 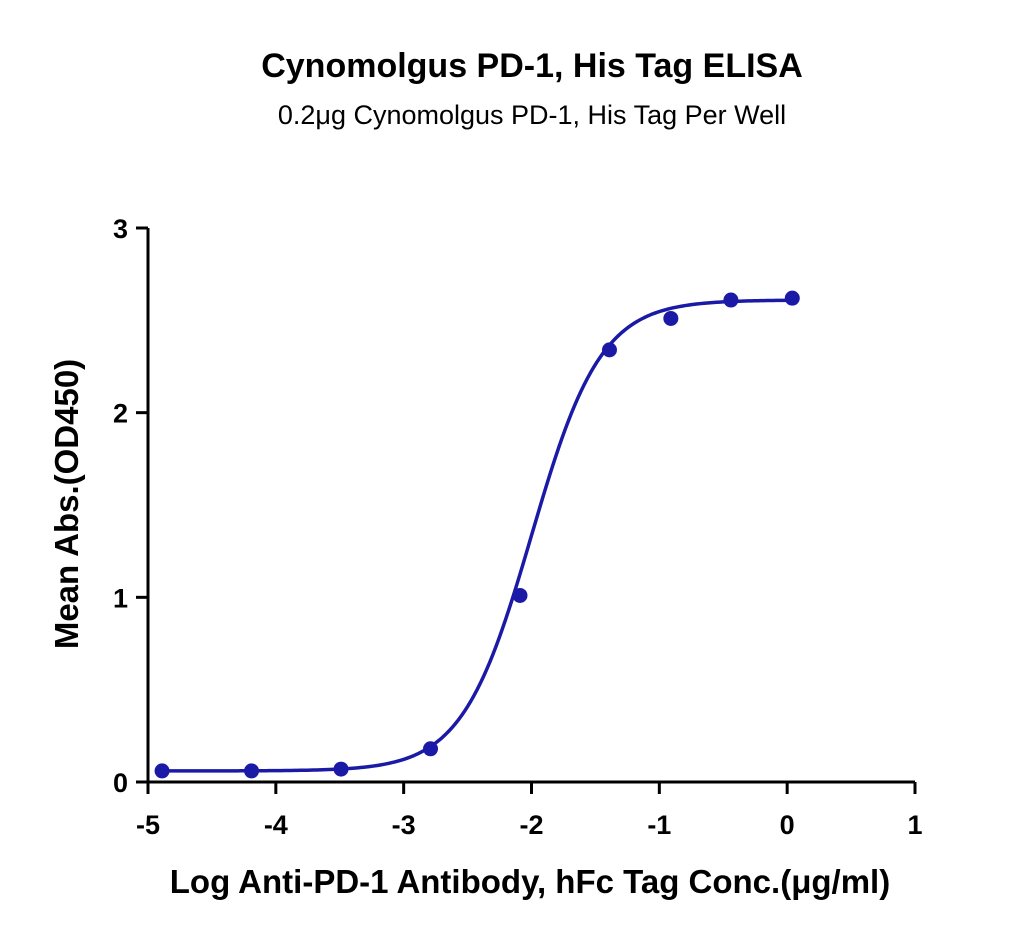 What do you see at coordinates (532, 66) in the screenshot?
I see `chart-title: Cynomolgus PD-1, His Tag ELISA` at bounding box center [532, 66].